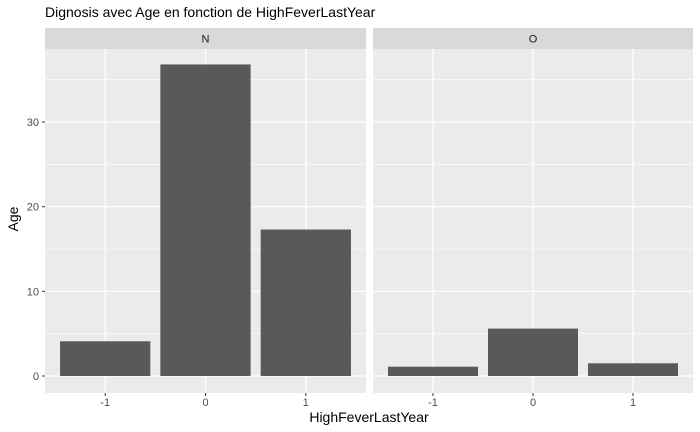  I want to click on bar-N--1, so click(105, 358).